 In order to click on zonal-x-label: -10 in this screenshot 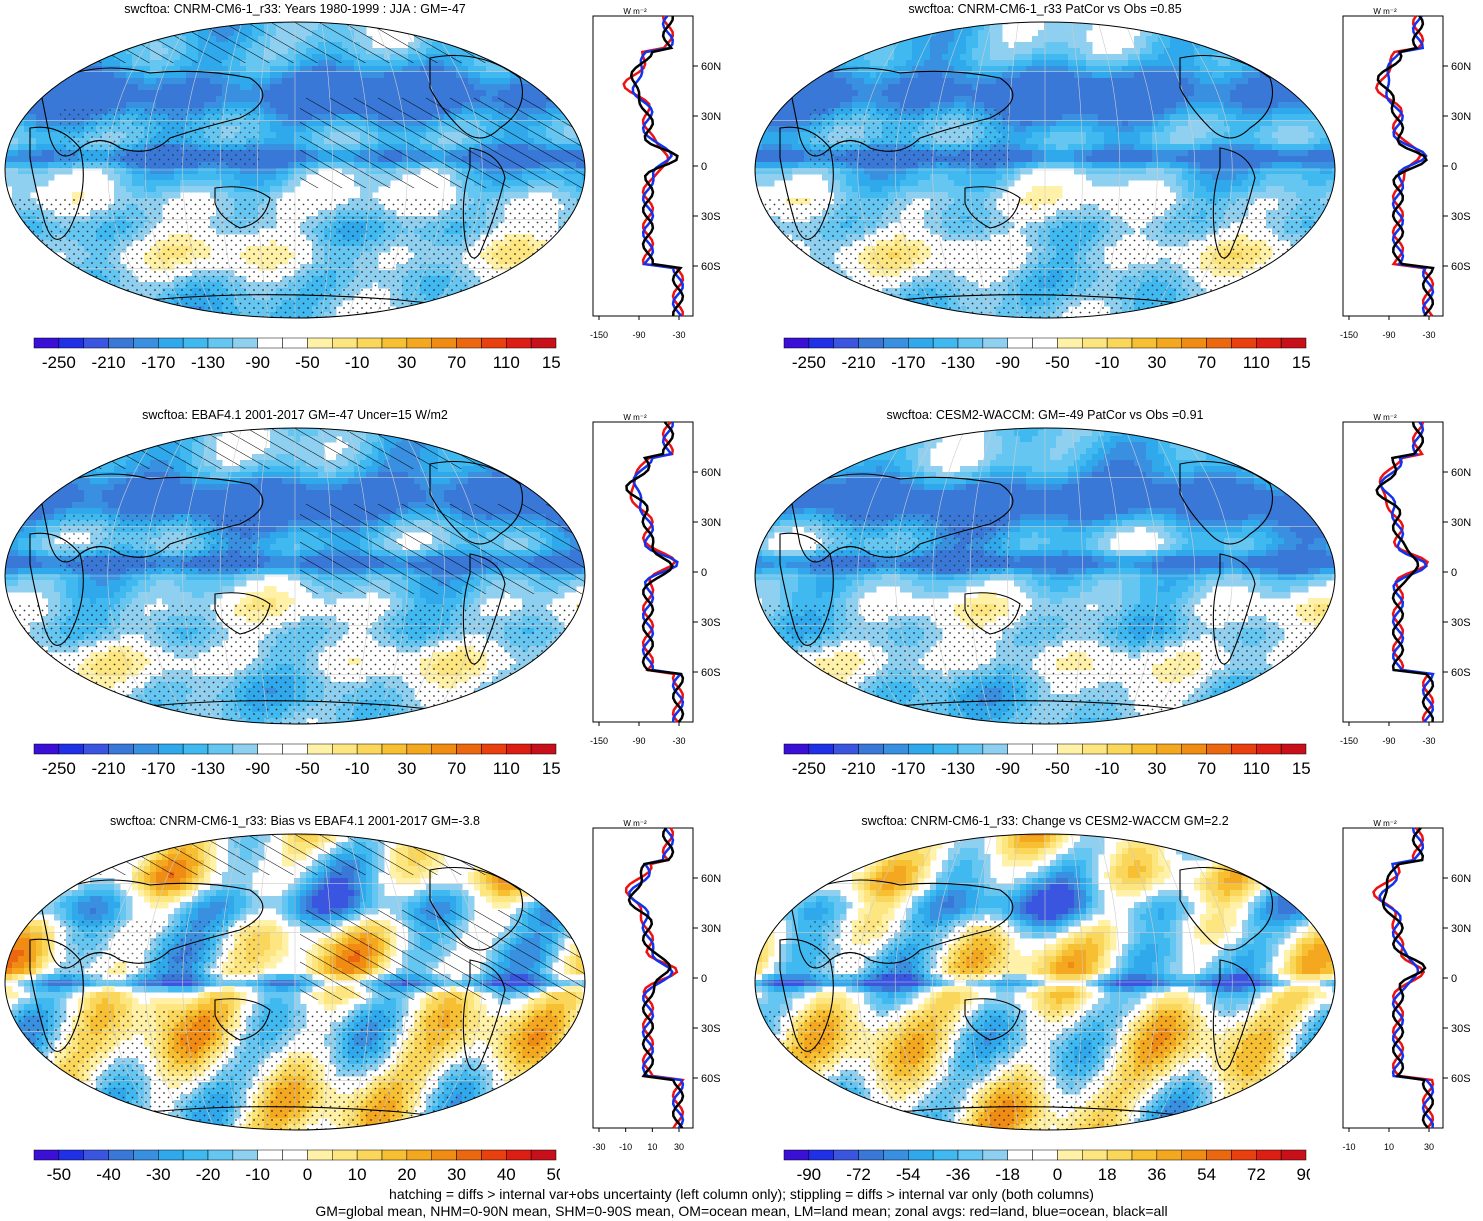, I will do `click(625, 1147)`.